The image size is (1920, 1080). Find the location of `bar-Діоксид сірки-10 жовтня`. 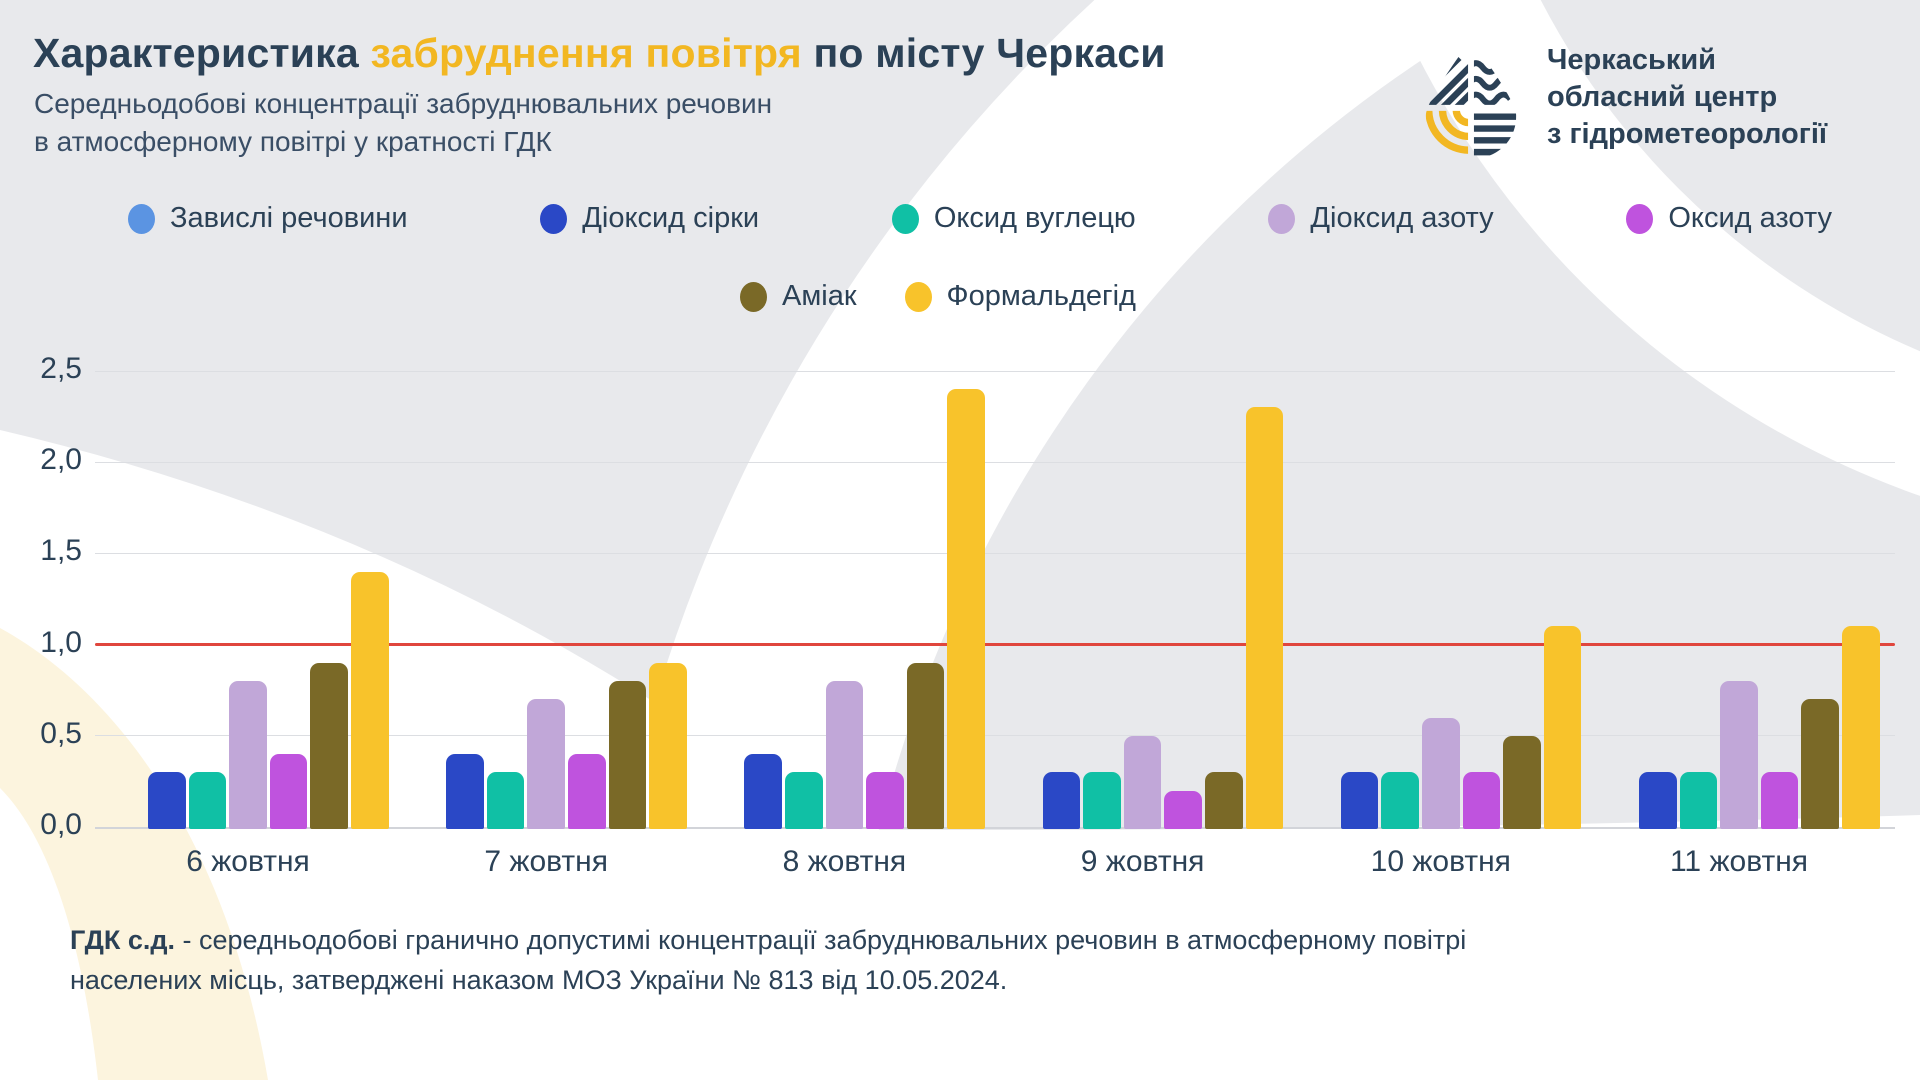

bar-Діоксид сірки-10 жовтня is located at coordinates (1359, 800).